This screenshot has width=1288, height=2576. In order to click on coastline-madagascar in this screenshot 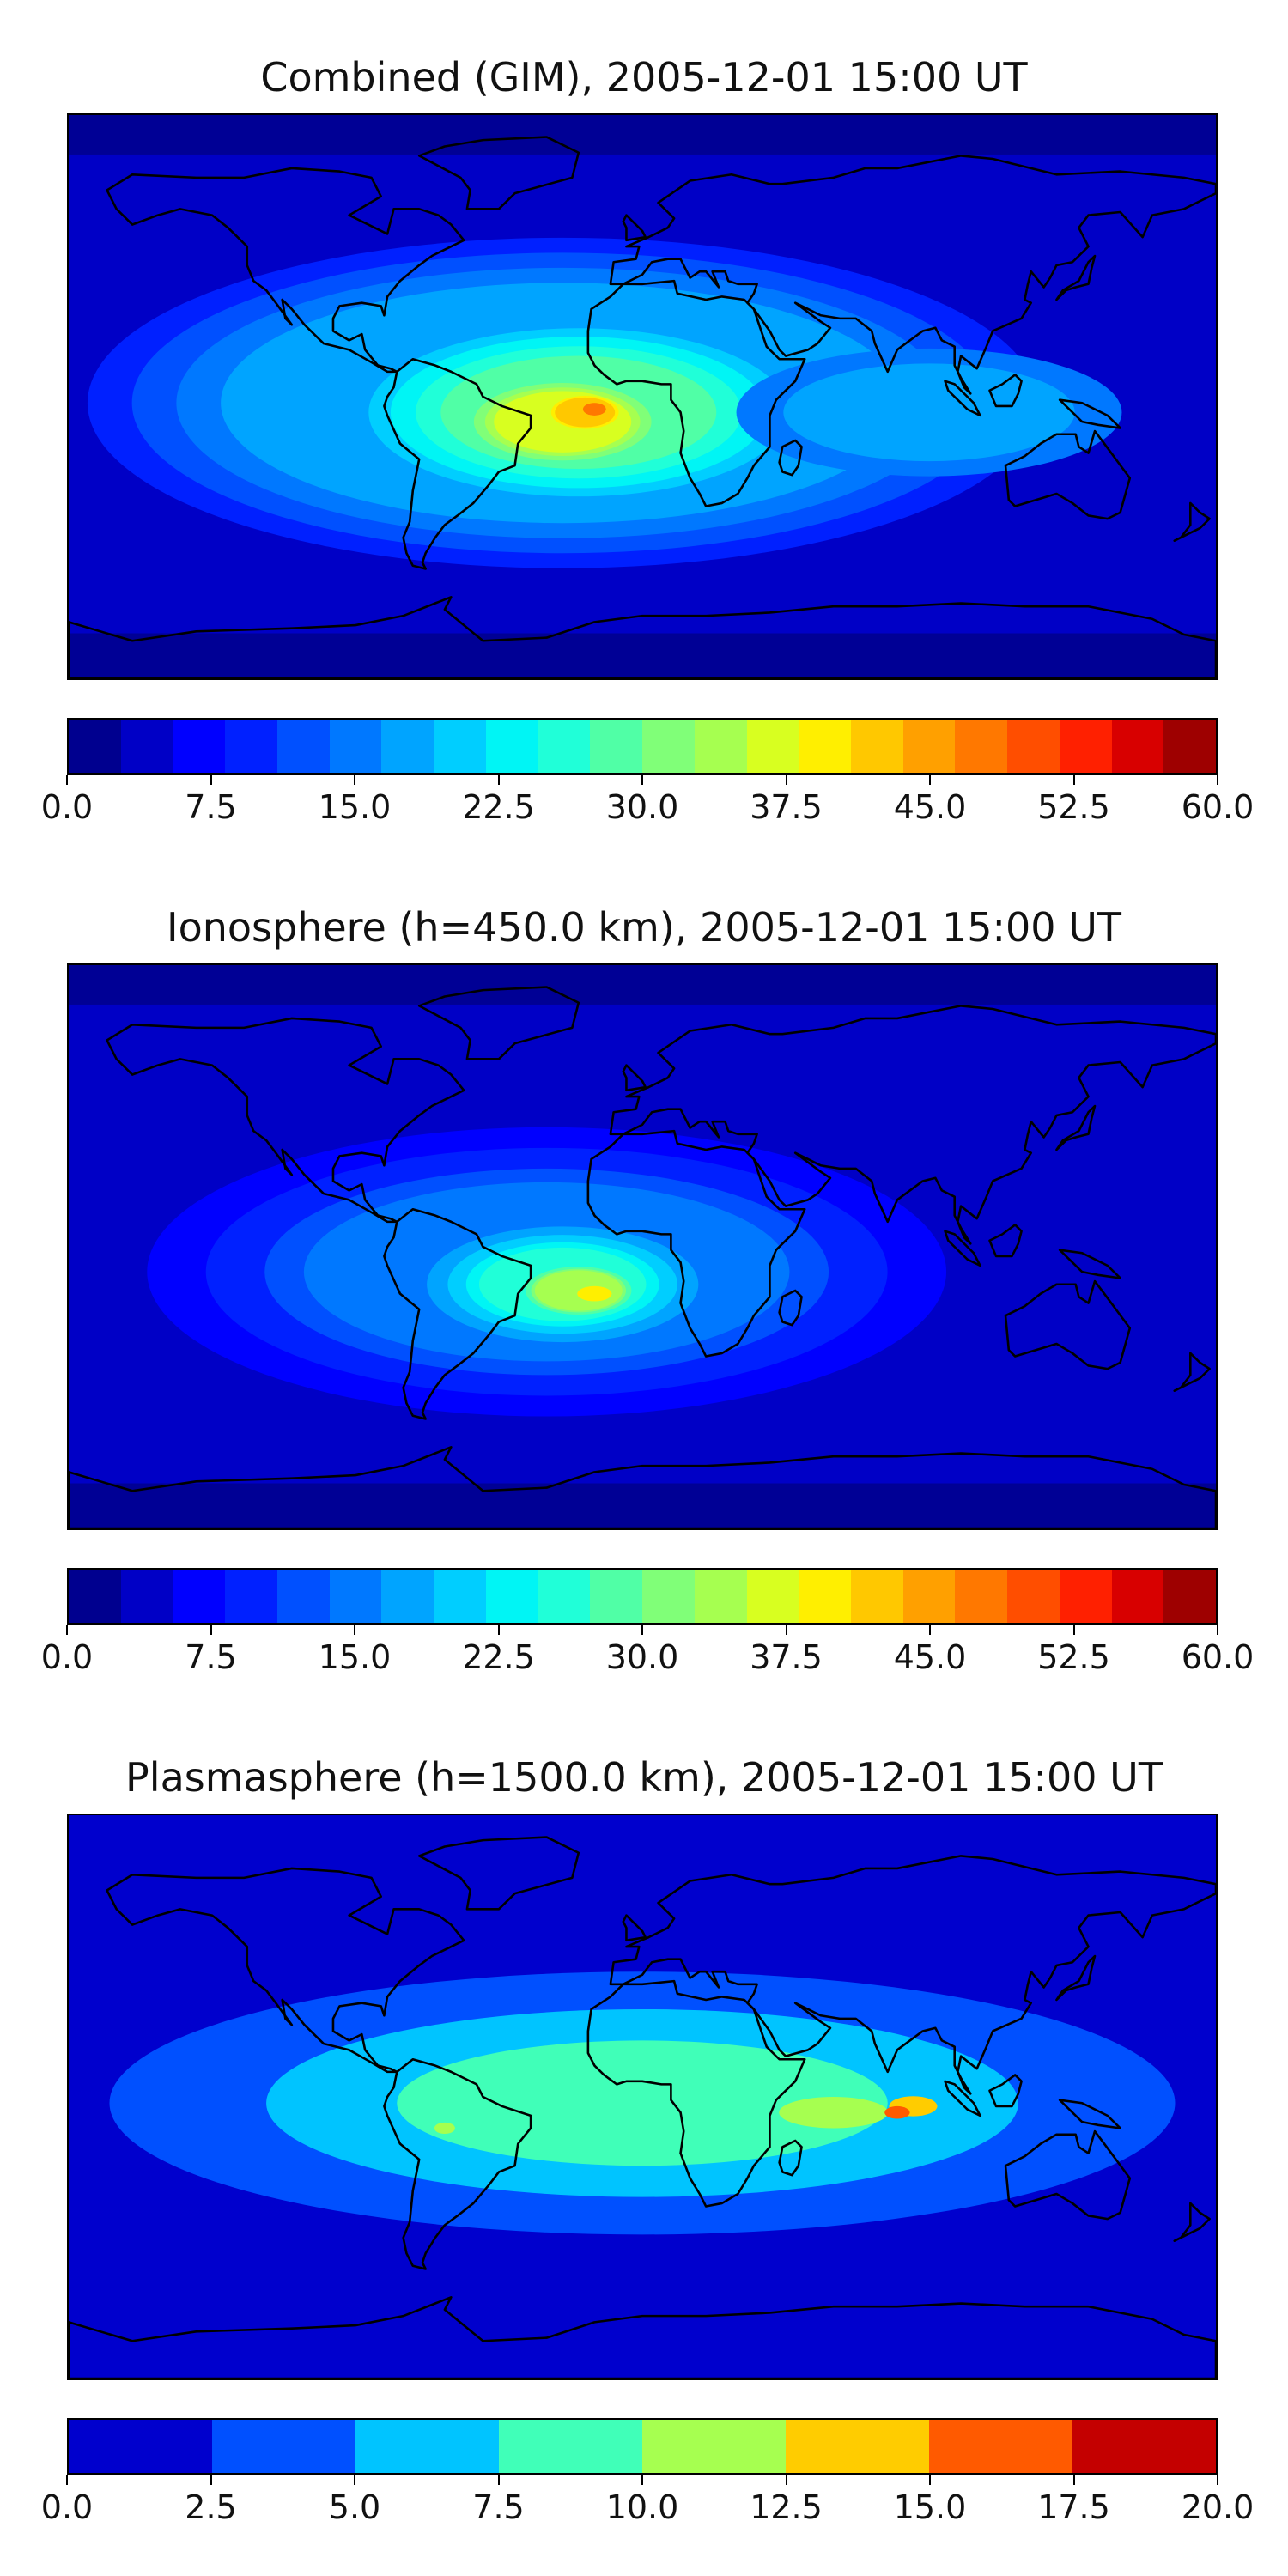, I will do `click(790, 2158)`.